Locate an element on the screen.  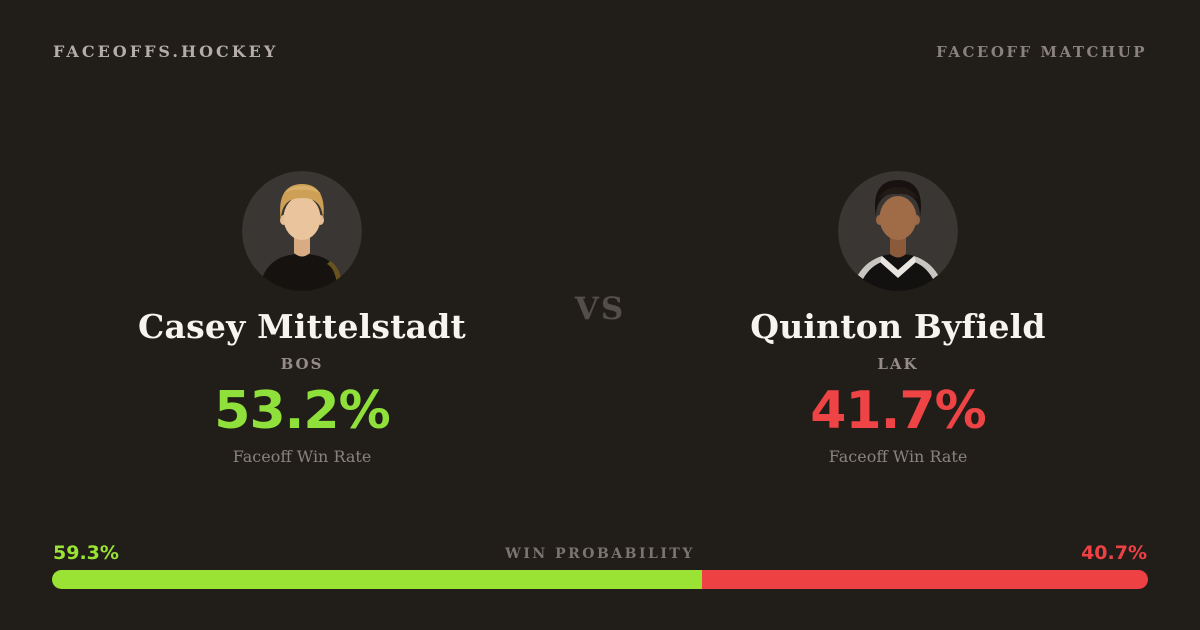
brand-wordmark: FACEOFFS.HOCKEY is located at coordinates (166, 51).